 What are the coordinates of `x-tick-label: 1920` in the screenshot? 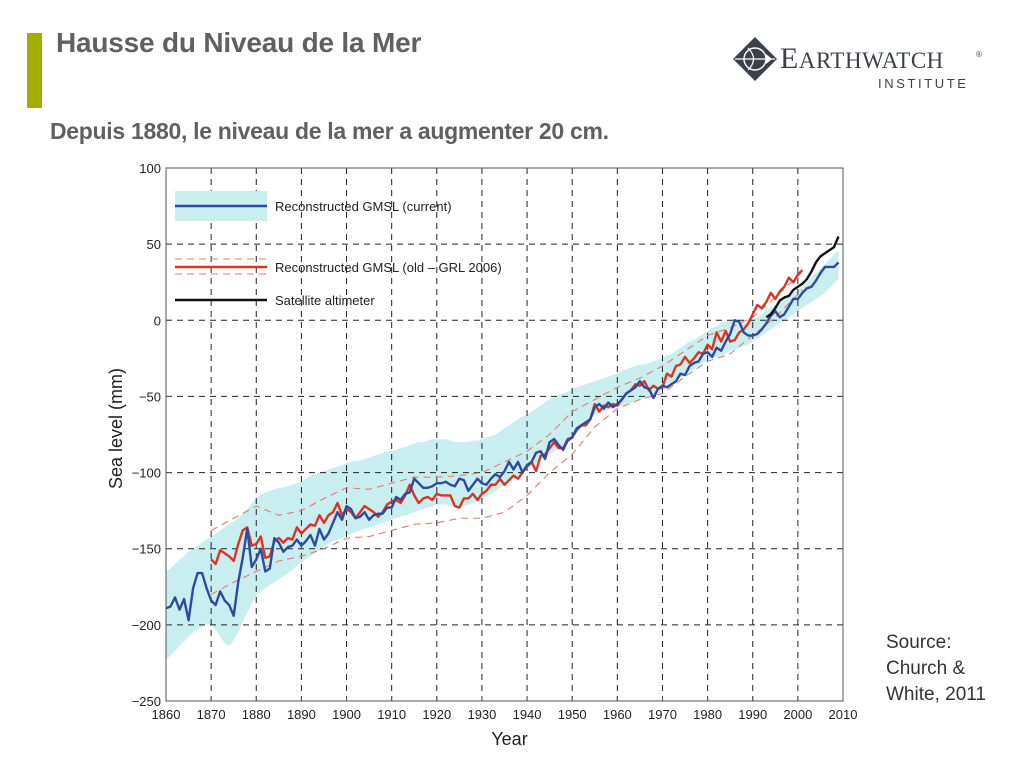 It's located at (436, 714).